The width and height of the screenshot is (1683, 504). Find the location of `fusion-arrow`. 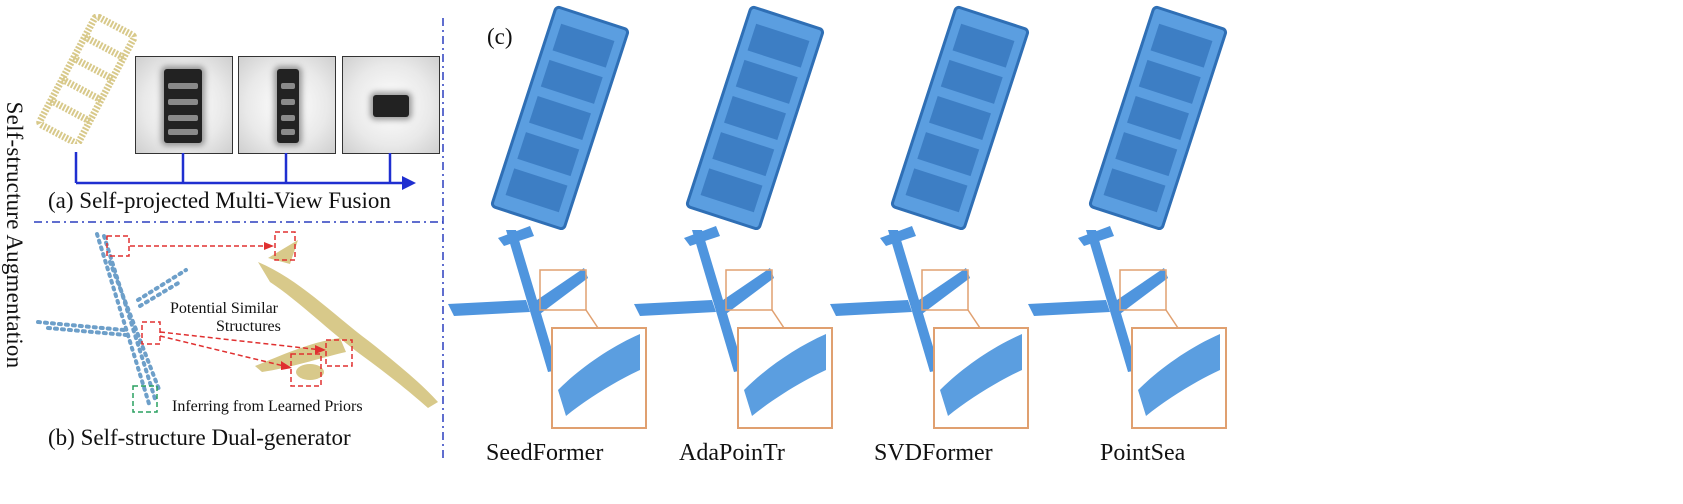

fusion-arrow is located at coordinates (245, 171).